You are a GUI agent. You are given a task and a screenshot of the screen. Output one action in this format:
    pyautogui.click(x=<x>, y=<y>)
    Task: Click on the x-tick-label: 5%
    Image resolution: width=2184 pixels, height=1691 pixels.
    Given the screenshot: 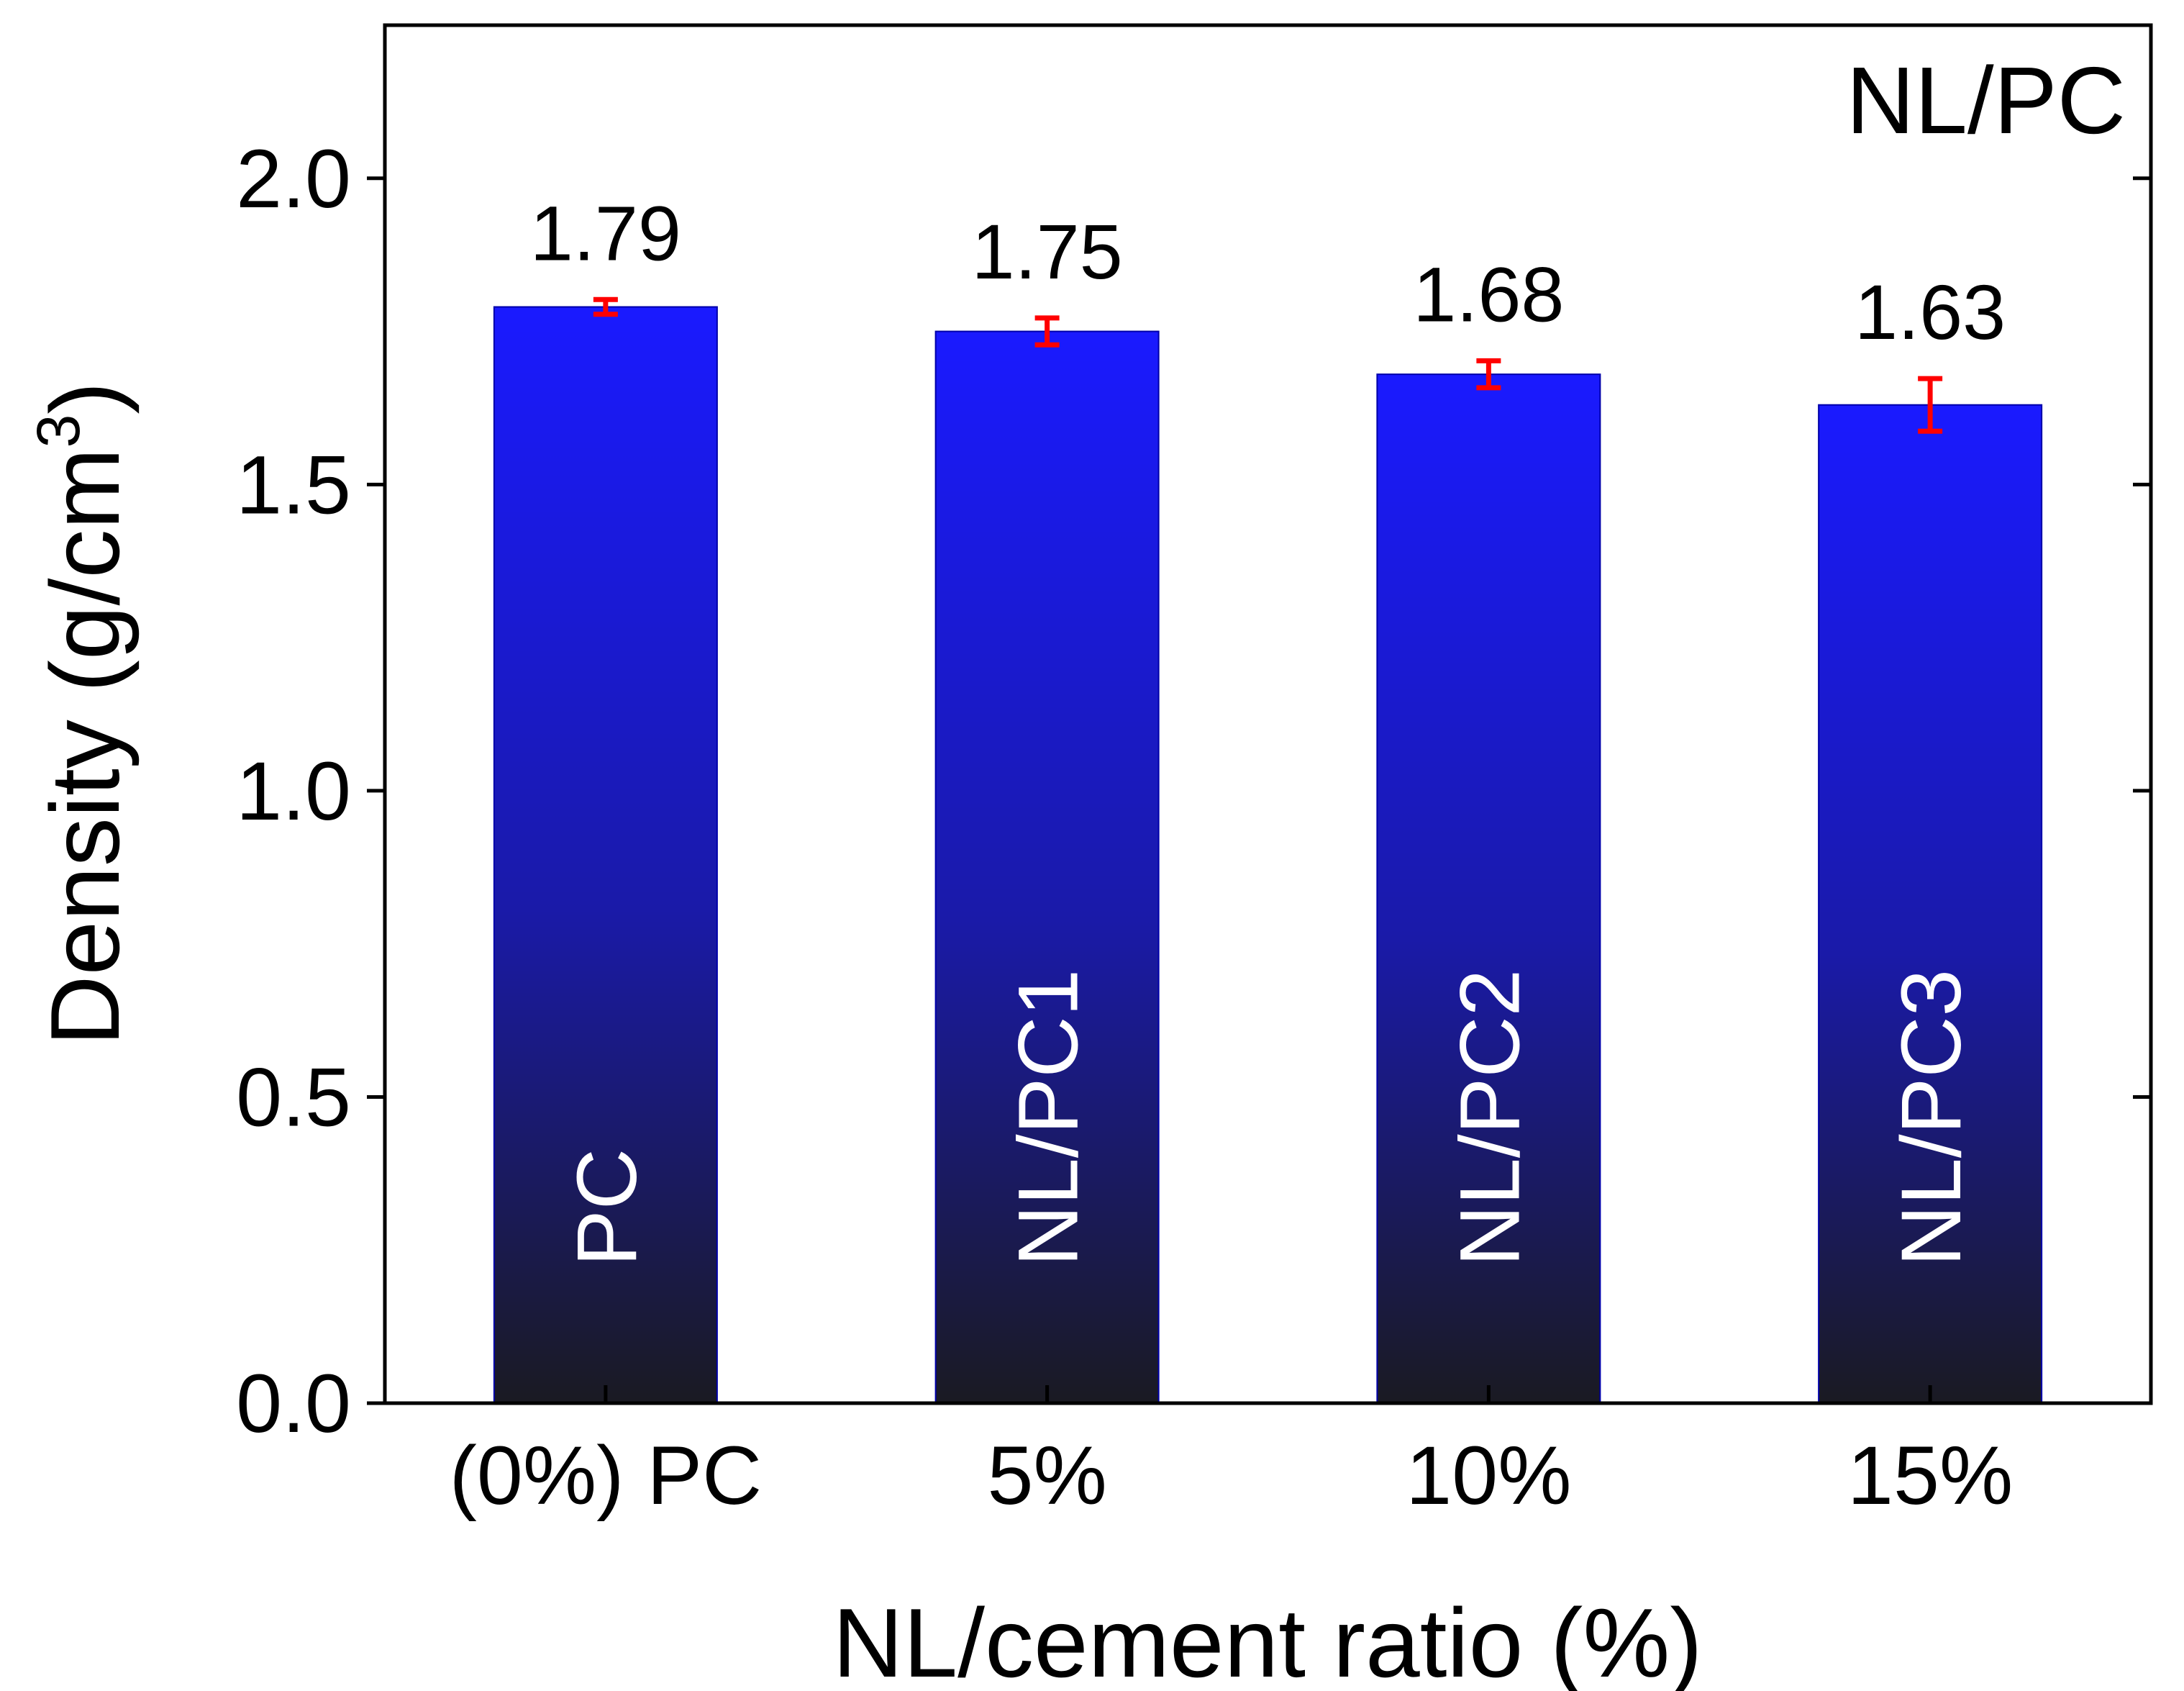 What is the action you would take?
    pyautogui.click(x=1047, y=1476)
    